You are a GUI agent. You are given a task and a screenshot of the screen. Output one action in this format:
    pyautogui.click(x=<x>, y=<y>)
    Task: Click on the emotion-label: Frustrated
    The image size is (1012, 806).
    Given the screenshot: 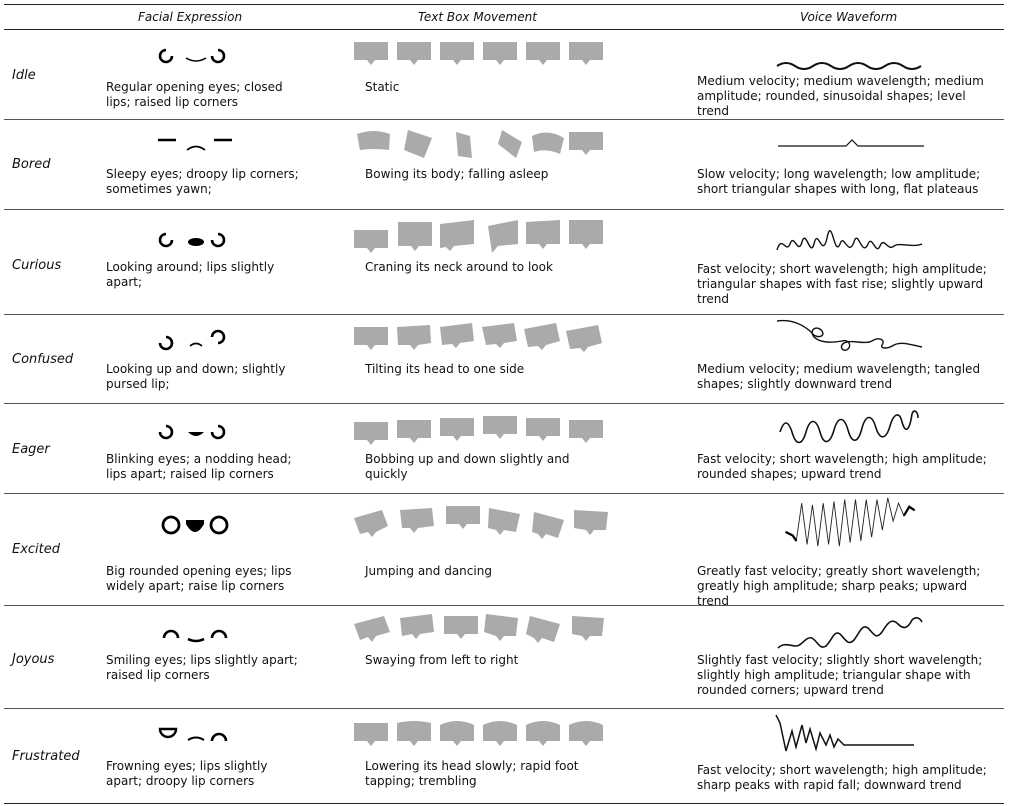 What is the action you would take?
    pyautogui.click(x=46, y=756)
    